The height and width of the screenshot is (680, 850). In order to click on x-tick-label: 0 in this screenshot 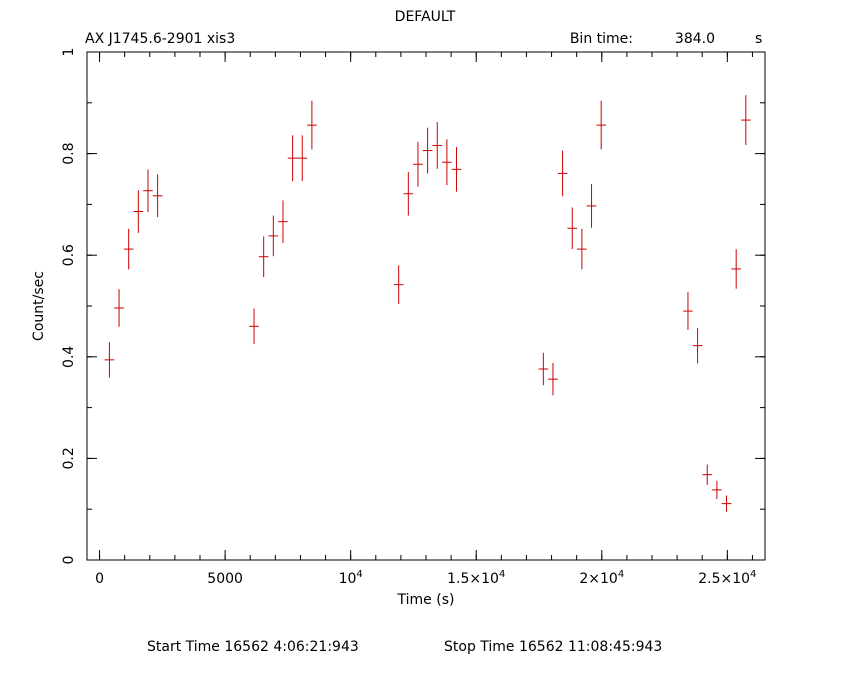, I will do `click(99, 579)`.